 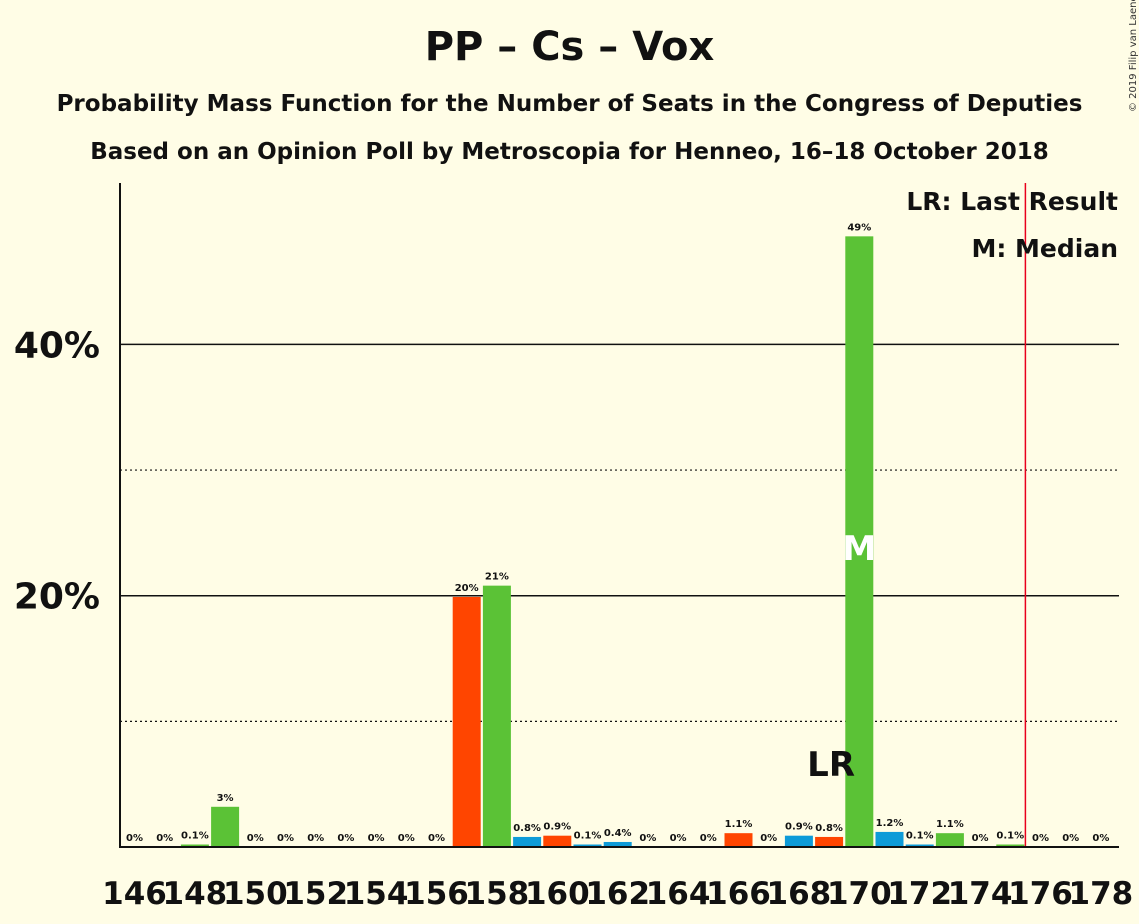 What do you see at coordinates (497, 894) in the screenshot?
I see `x-tick-label: 158` at bounding box center [497, 894].